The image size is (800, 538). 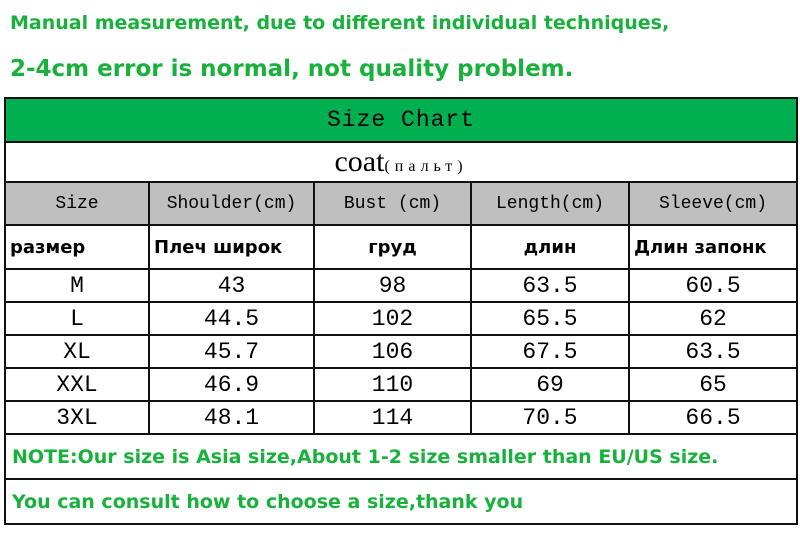 What do you see at coordinates (550, 203) in the screenshot?
I see `column-header: Length(cm)` at bounding box center [550, 203].